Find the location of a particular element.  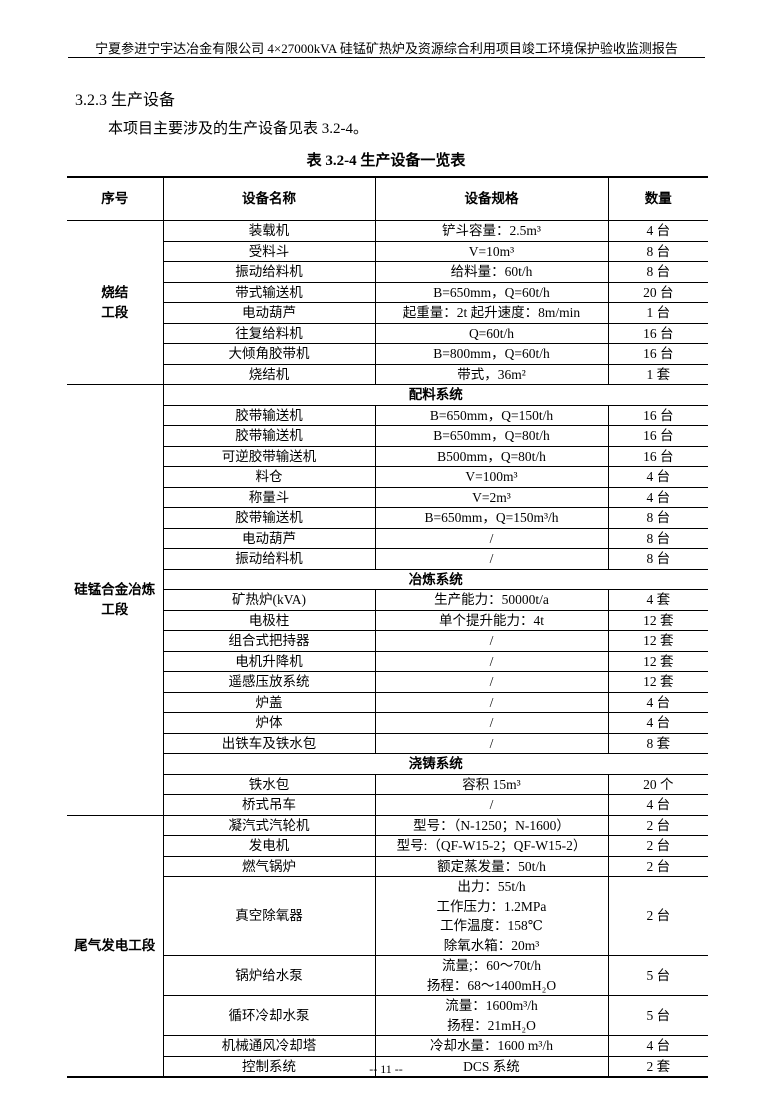

equipment-spec: 流量：1600m³/h 扬程：21mH₂O is located at coordinates (491, 1015).